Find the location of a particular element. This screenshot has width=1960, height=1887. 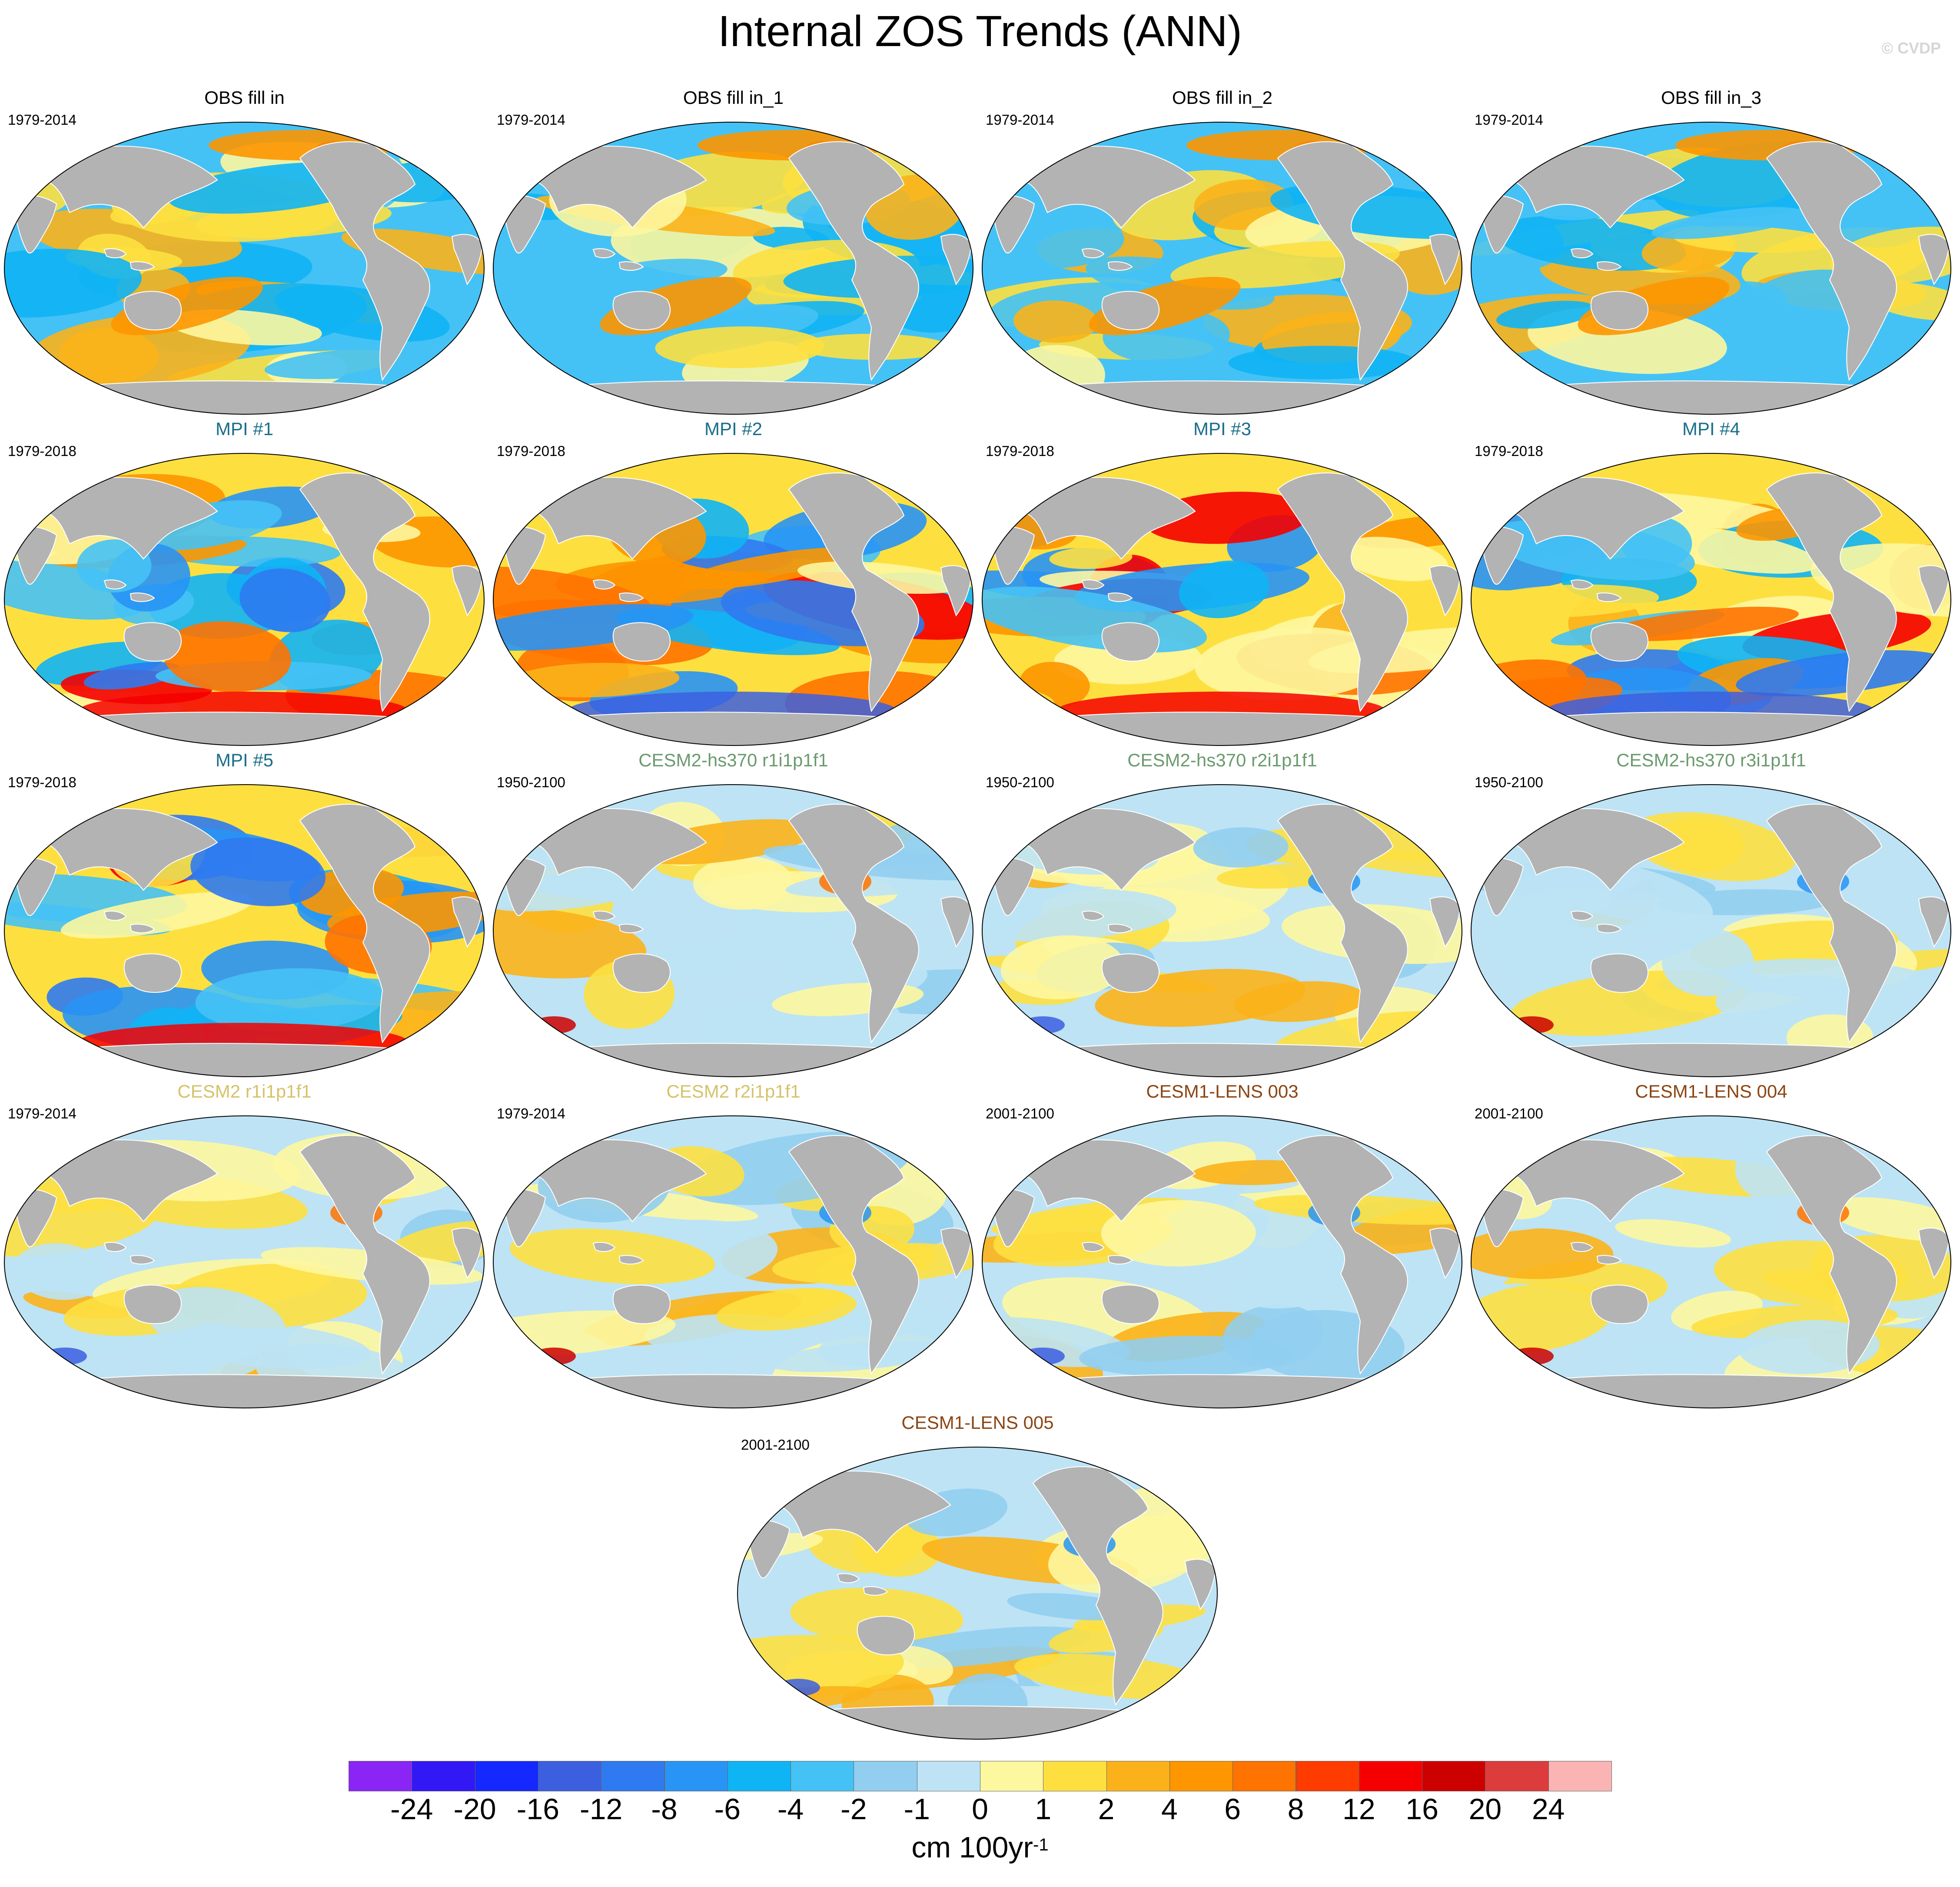

map-panel: MPI #2 1979-2018 is located at coordinates (733, 583).